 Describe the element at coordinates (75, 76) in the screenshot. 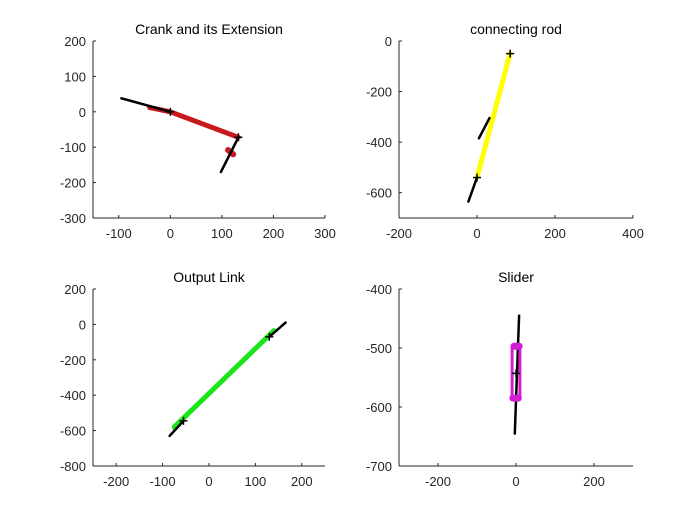

I see `y-tick-label: 100` at that location.